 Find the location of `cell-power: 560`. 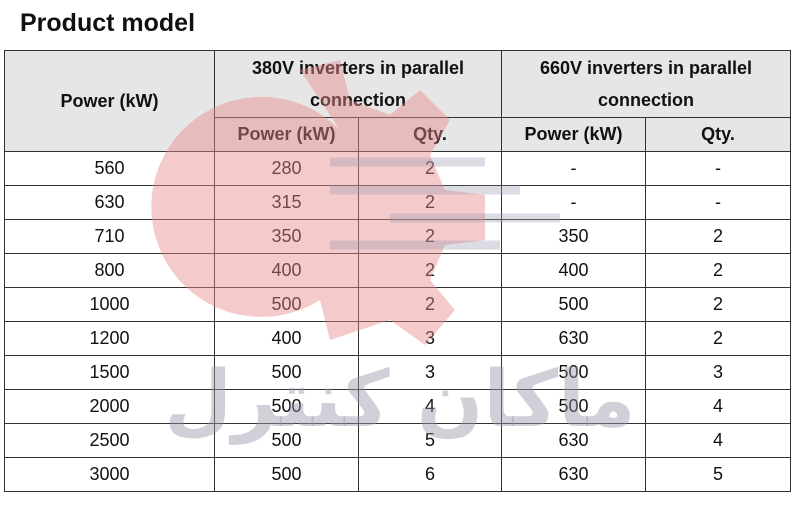

cell-power: 560 is located at coordinates (109, 168).